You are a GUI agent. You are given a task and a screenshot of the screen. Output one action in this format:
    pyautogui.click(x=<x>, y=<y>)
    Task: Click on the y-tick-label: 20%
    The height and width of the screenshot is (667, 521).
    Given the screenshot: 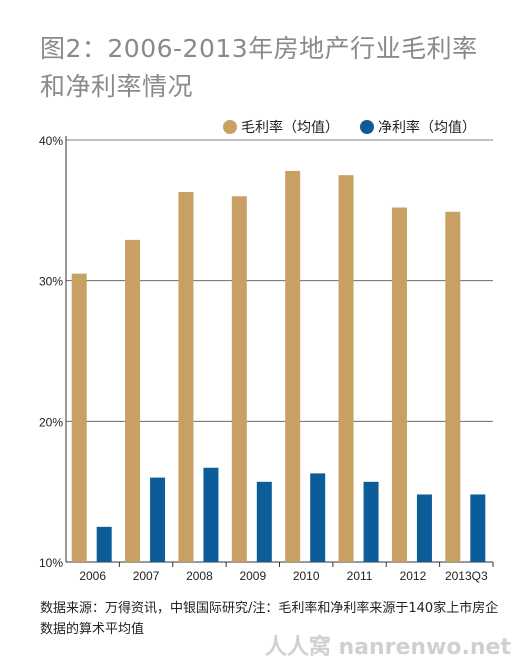 What is the action you would take?
    pyautogui.click(x=51, y=422)
    